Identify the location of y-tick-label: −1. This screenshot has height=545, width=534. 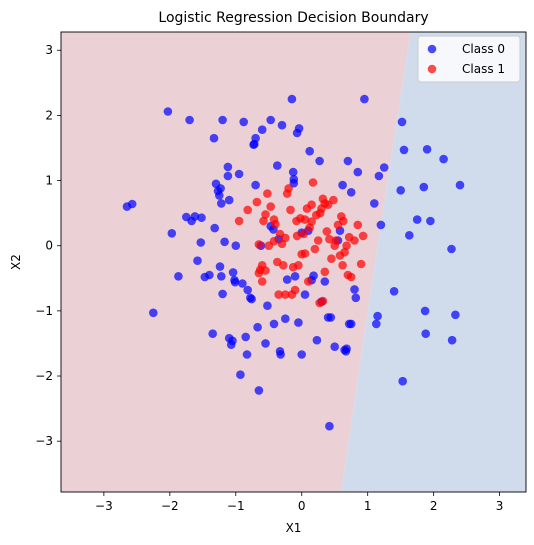
(44, 311).